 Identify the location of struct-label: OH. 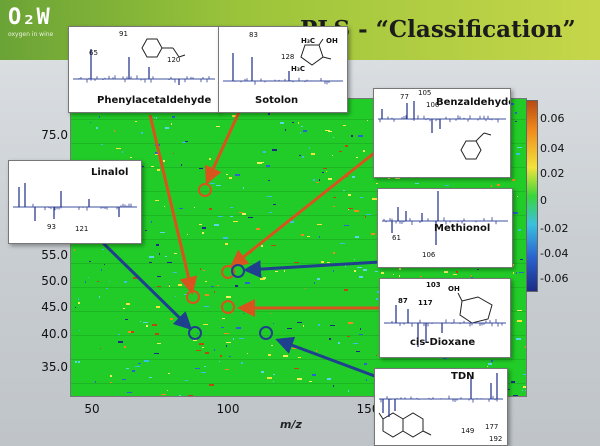
(332, 41).